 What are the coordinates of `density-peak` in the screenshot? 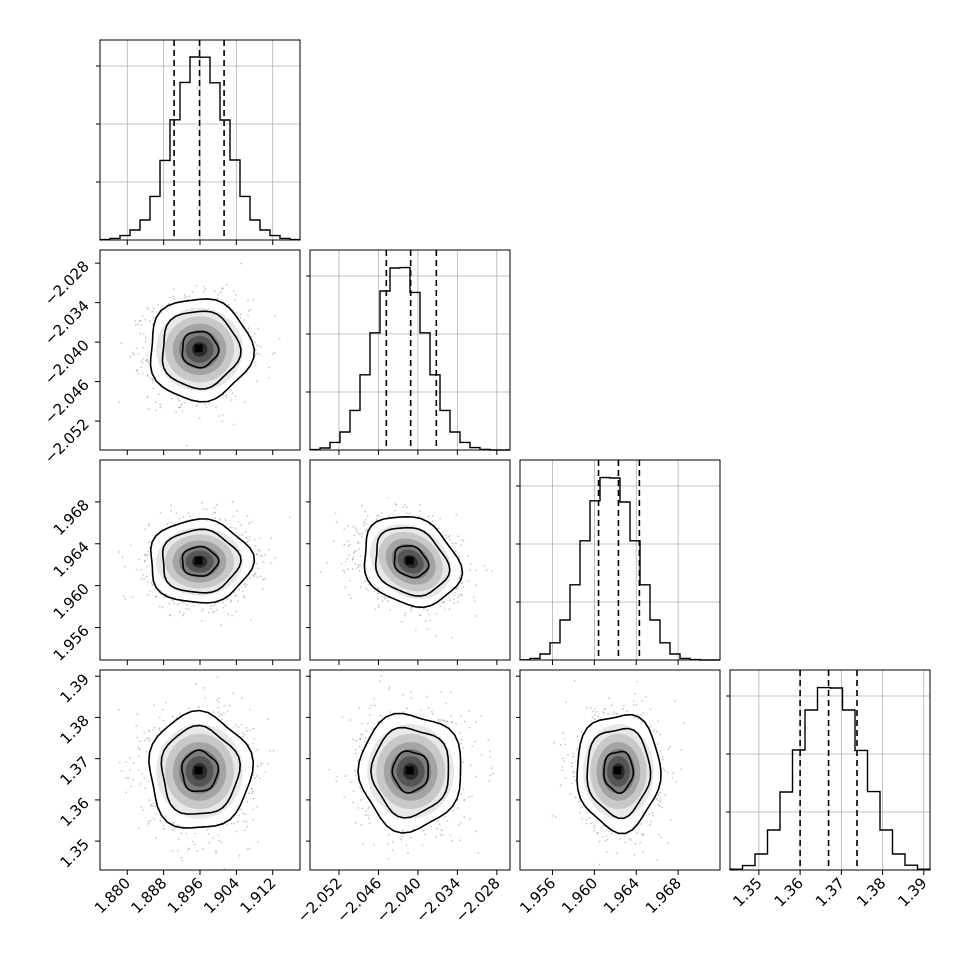 It's located at (409, 560).